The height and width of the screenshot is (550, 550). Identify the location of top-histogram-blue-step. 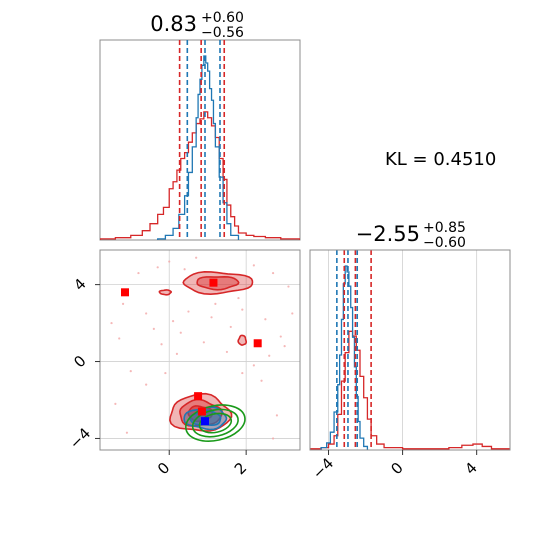
(198, 147).